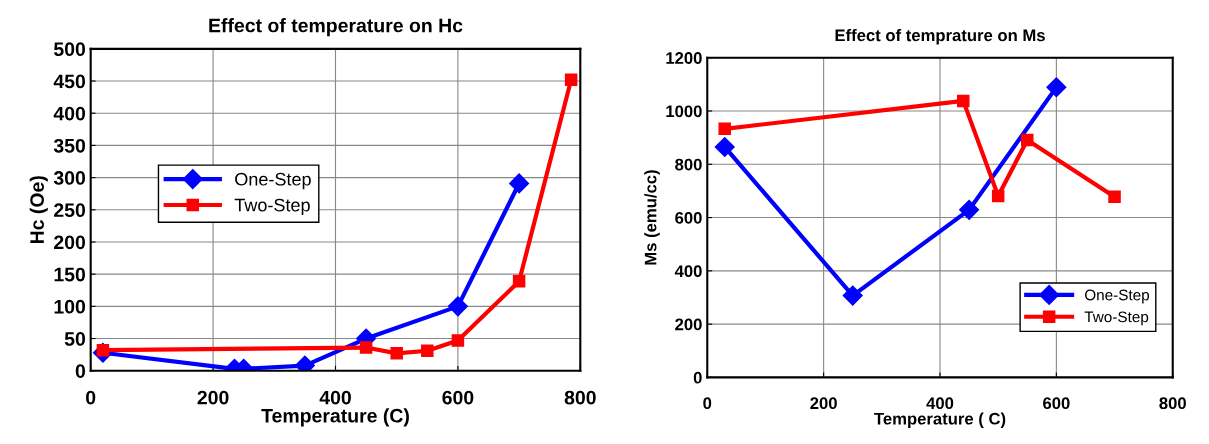  Describe the element at coordinates (940, 420) in the screenshot. I see `x-axis-title: Temperature ( C)` at that location.